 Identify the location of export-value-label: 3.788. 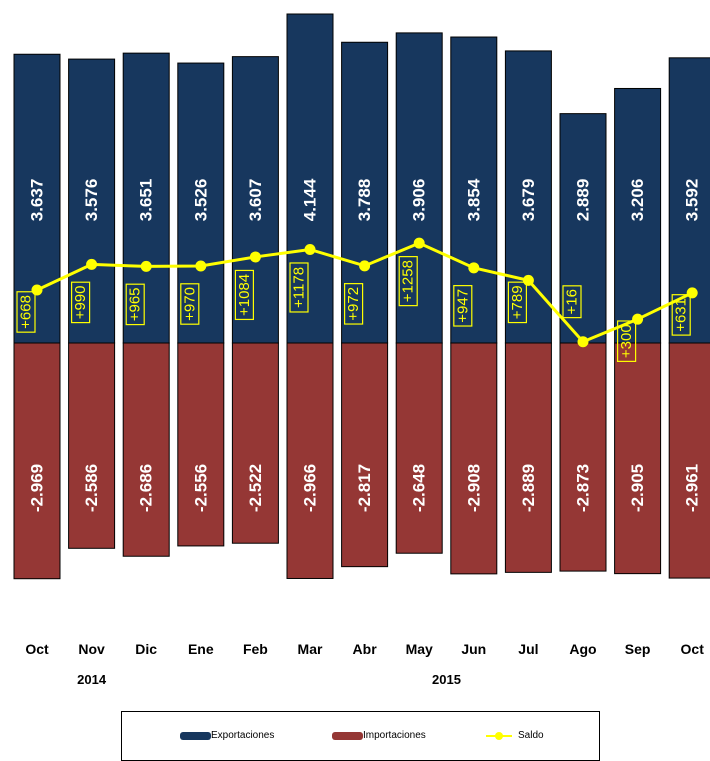
(364, 200).